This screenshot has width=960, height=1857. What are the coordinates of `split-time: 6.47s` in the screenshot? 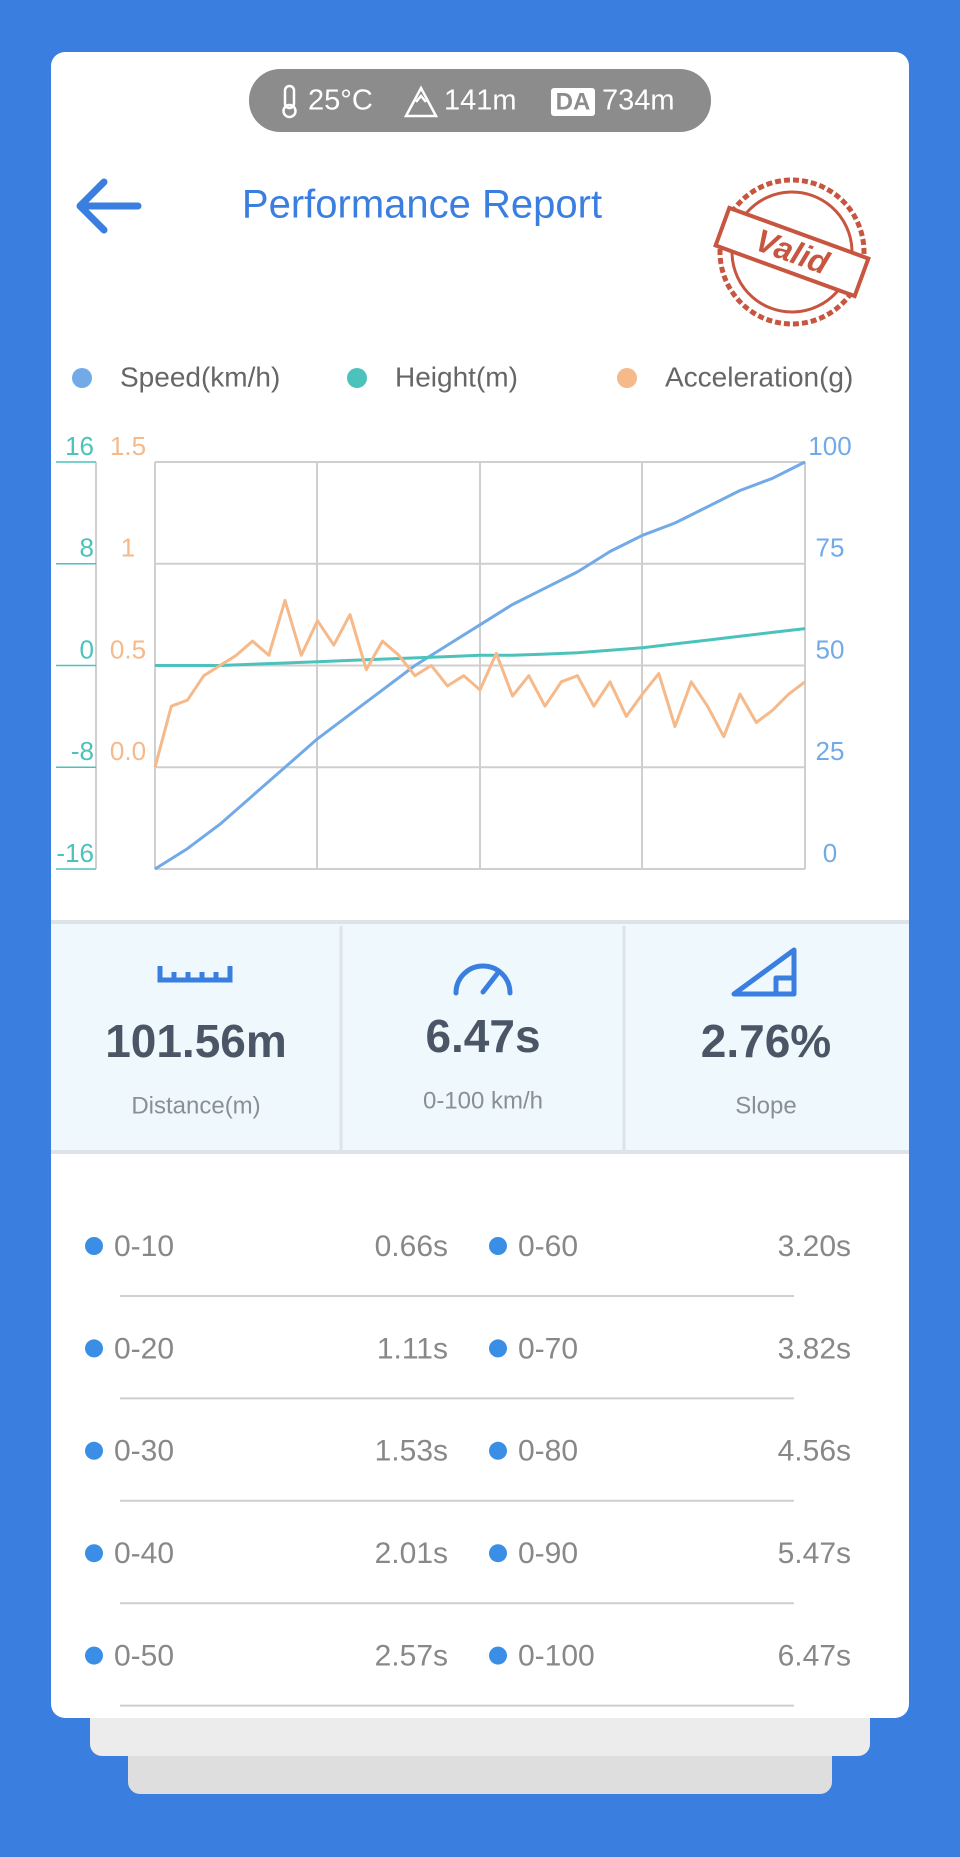 It's located at (814, 1656).